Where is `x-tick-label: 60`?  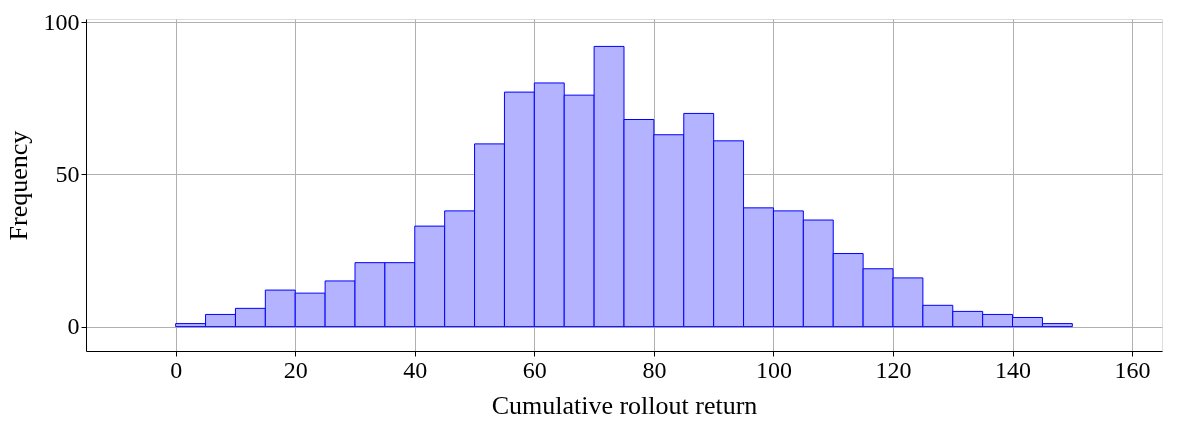 x-tick-label: 60 is located at coordinates (534, 369).